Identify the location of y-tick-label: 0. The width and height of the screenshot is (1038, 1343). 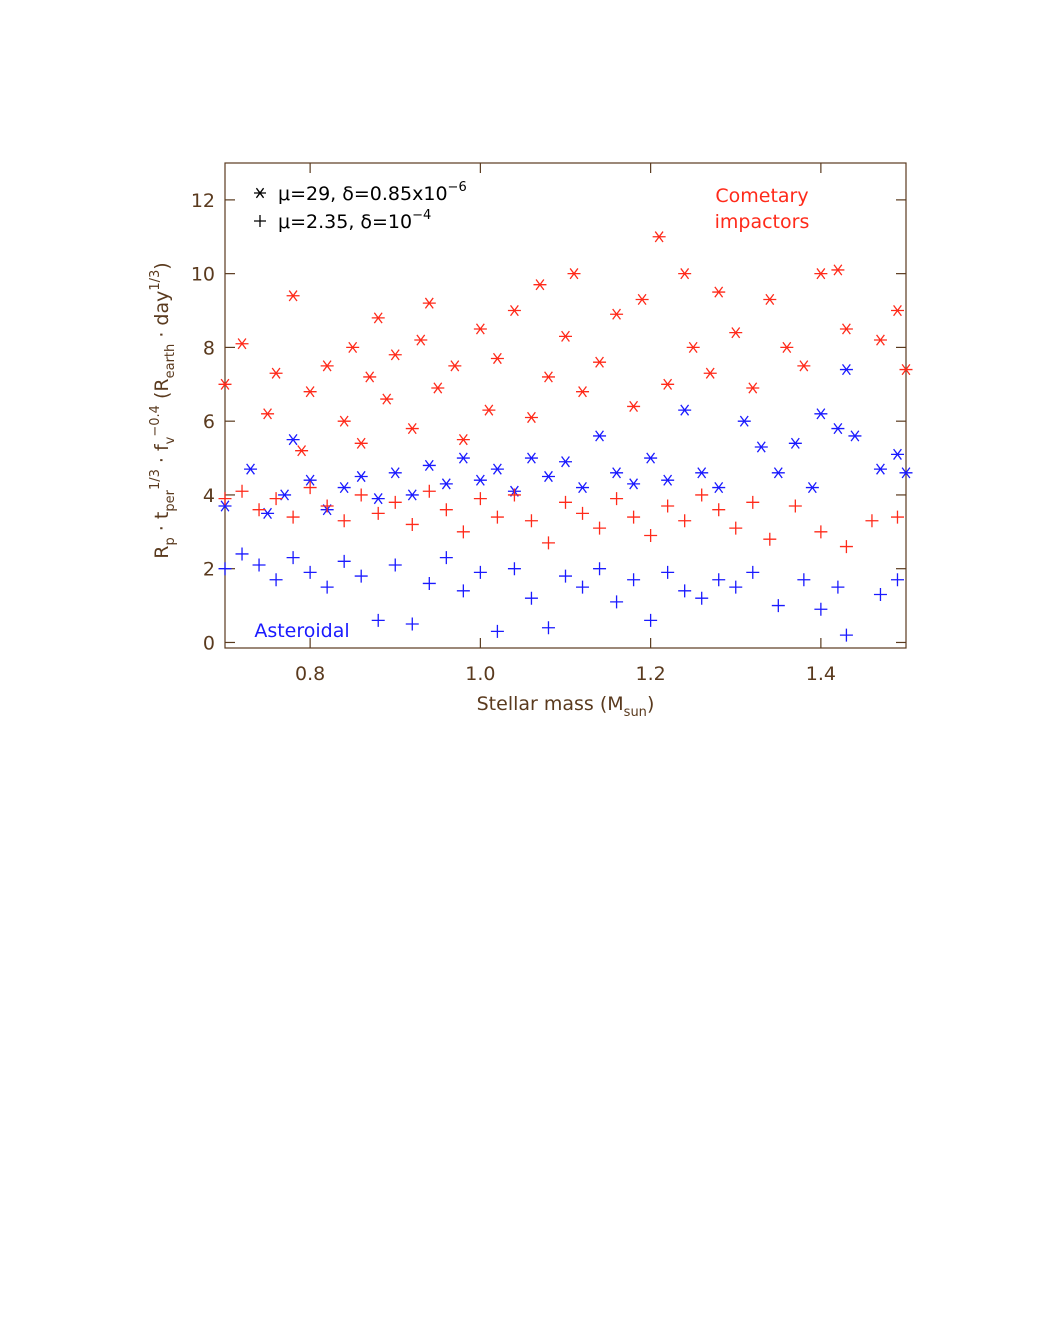
(209, 643).